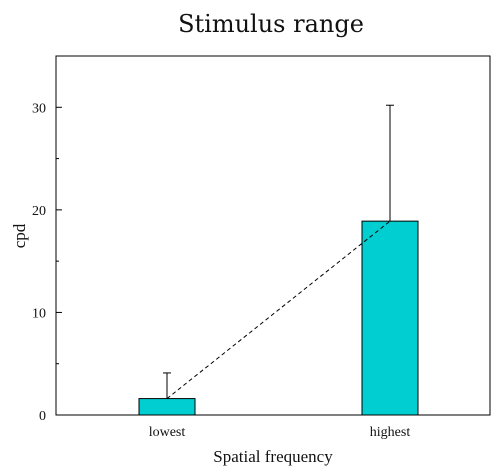  I want to click on chart-title: Stimulus range, so click(271, 24).